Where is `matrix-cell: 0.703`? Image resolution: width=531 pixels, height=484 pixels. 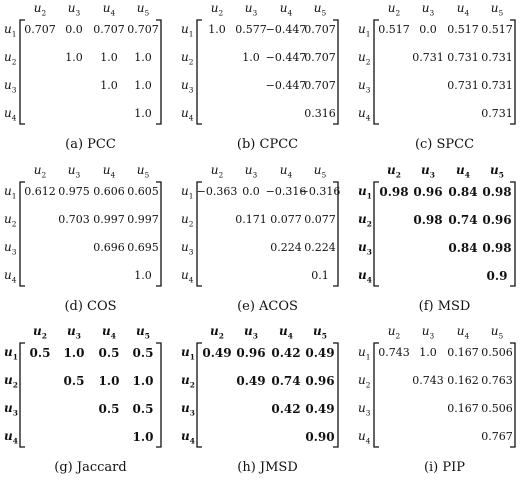 matrix-cell: 0.703 is located at coordinates (74, 219).